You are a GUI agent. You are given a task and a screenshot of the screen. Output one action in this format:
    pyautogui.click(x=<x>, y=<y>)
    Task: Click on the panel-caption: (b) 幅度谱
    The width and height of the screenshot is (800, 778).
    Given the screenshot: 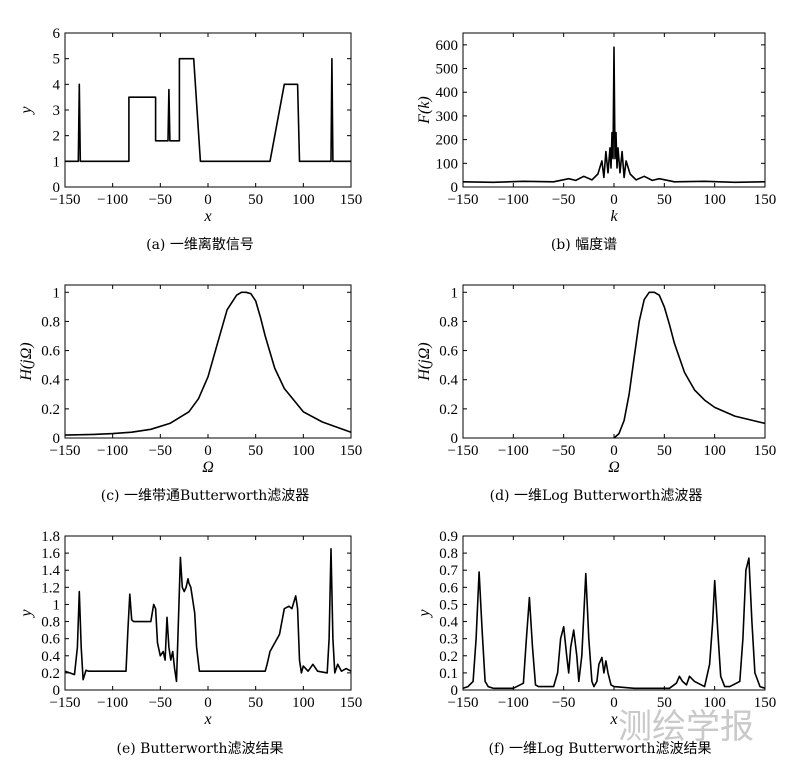 What is the action you would take?
    pyautogui.click(x=584, y=245)
    